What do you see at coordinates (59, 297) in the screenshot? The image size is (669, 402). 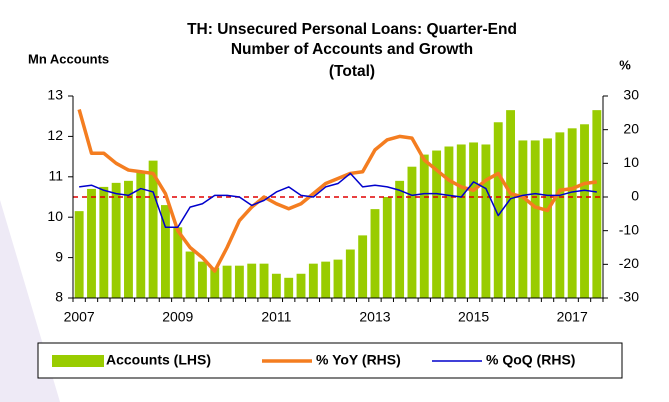 I see `y-tick-label: 8` at bounding box center [59, 297].